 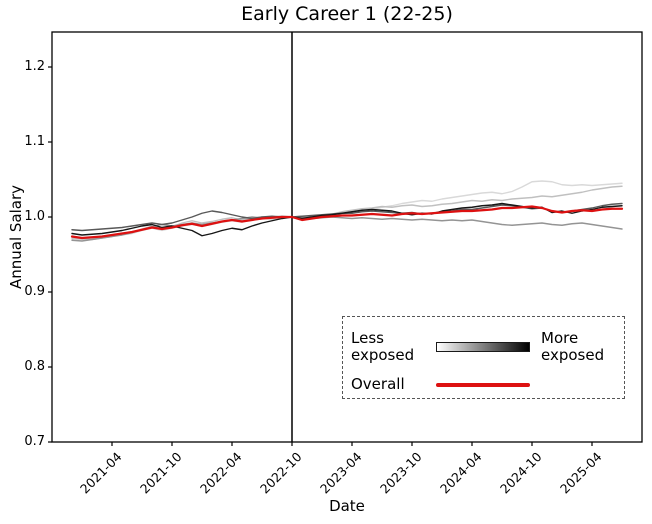 What do you see at coordinates (347, 506) in the screenshot?
I see `x-axis-label: Date` at bounding box center [347, 506].